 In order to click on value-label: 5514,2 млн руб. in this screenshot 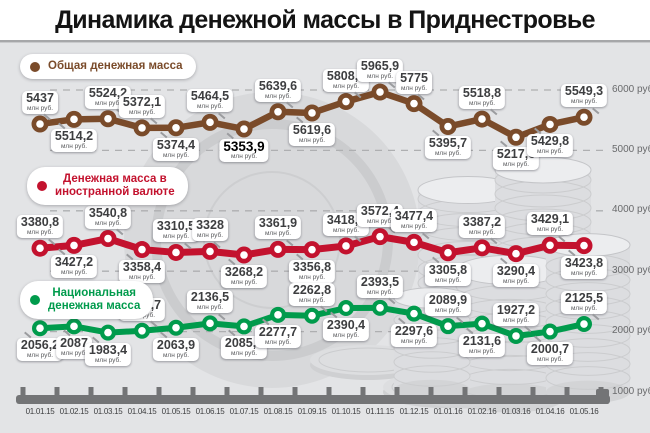, I will do `click(74, 141)`.